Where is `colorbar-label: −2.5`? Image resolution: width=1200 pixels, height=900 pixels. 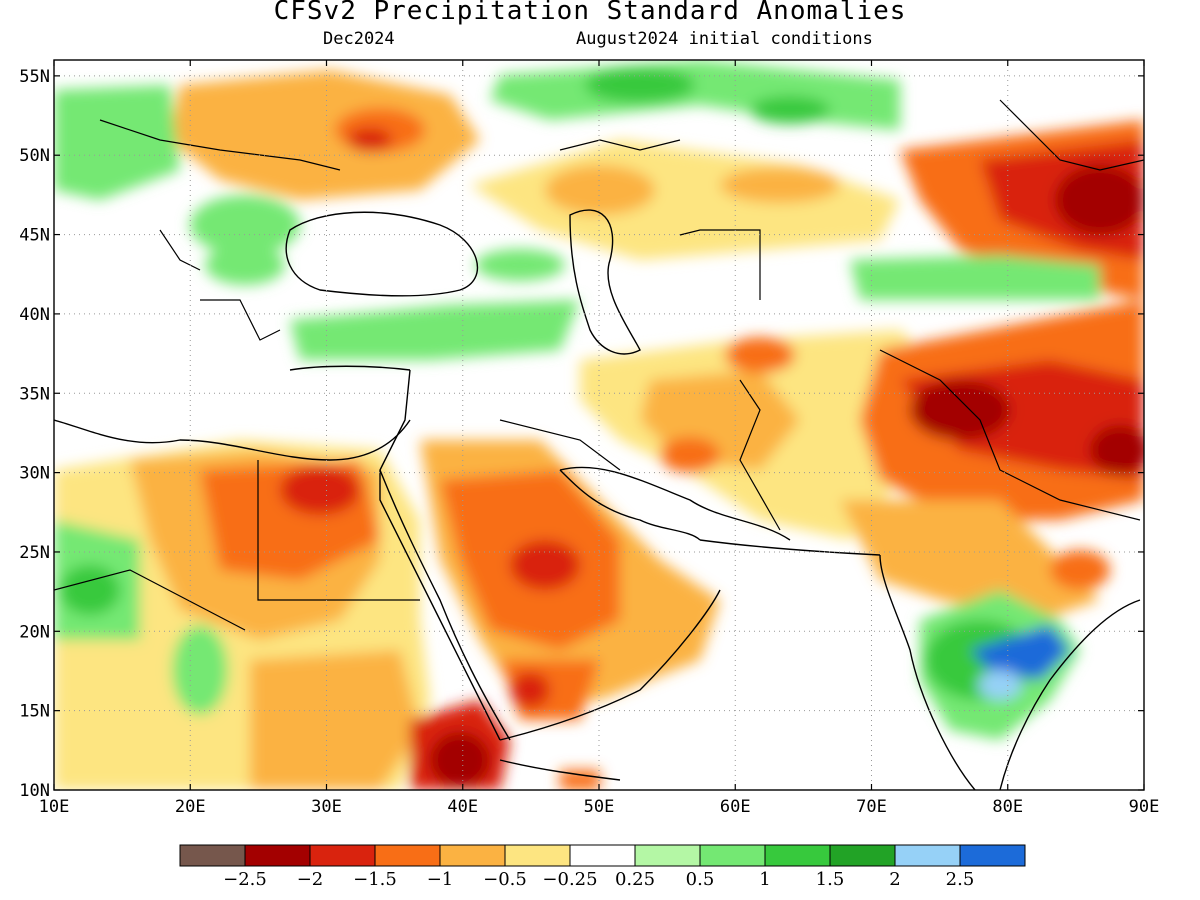 colorbar-label: −2.5 is located at coordinates (245, 879).